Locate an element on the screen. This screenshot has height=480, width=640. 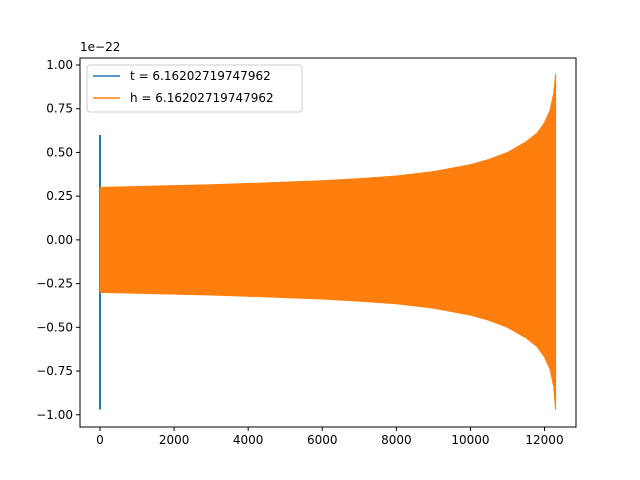
y-tick-label: −0.50 is located at coordinates (54, 327).